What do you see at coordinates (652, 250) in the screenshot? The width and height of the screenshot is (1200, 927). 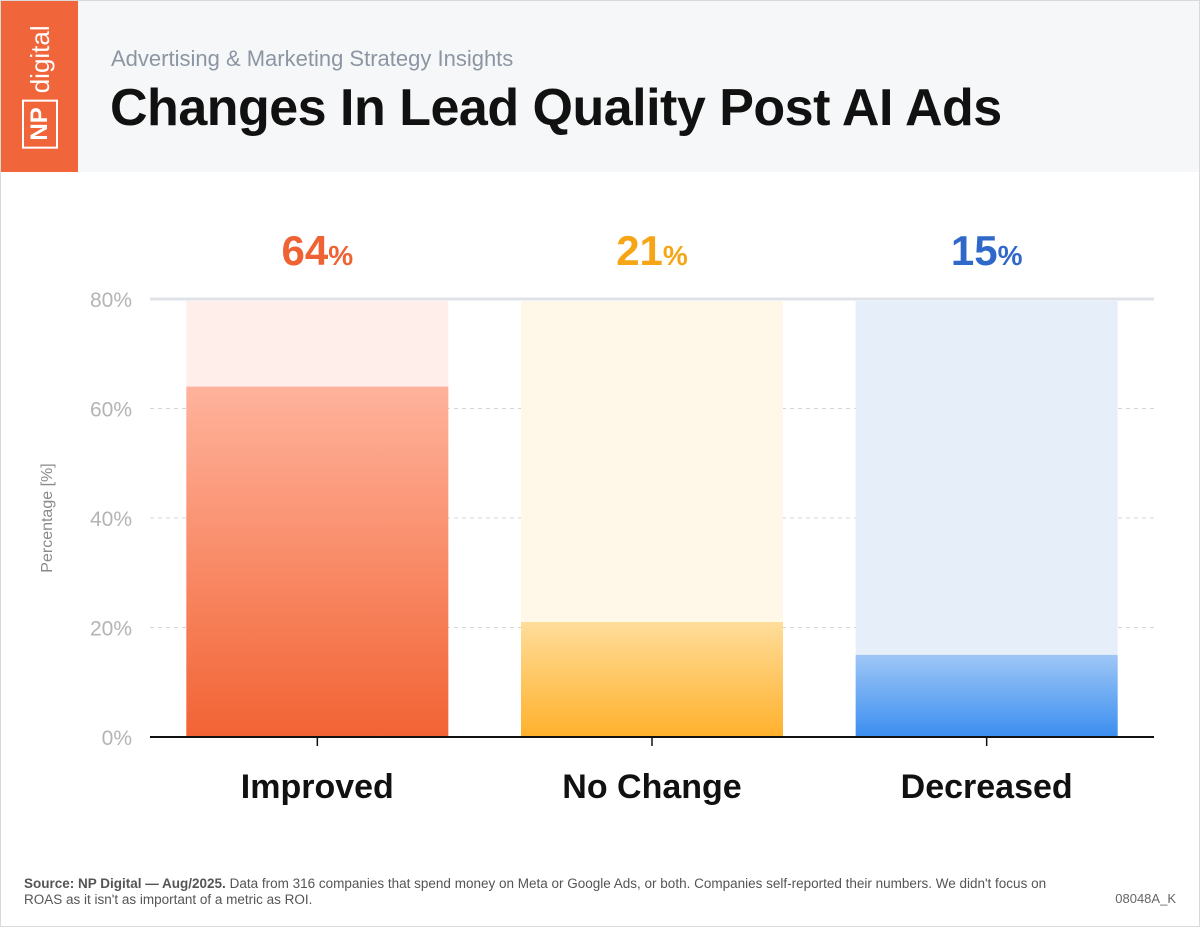 I see `data-label-1: 21%` at bounding box center [652, 250].